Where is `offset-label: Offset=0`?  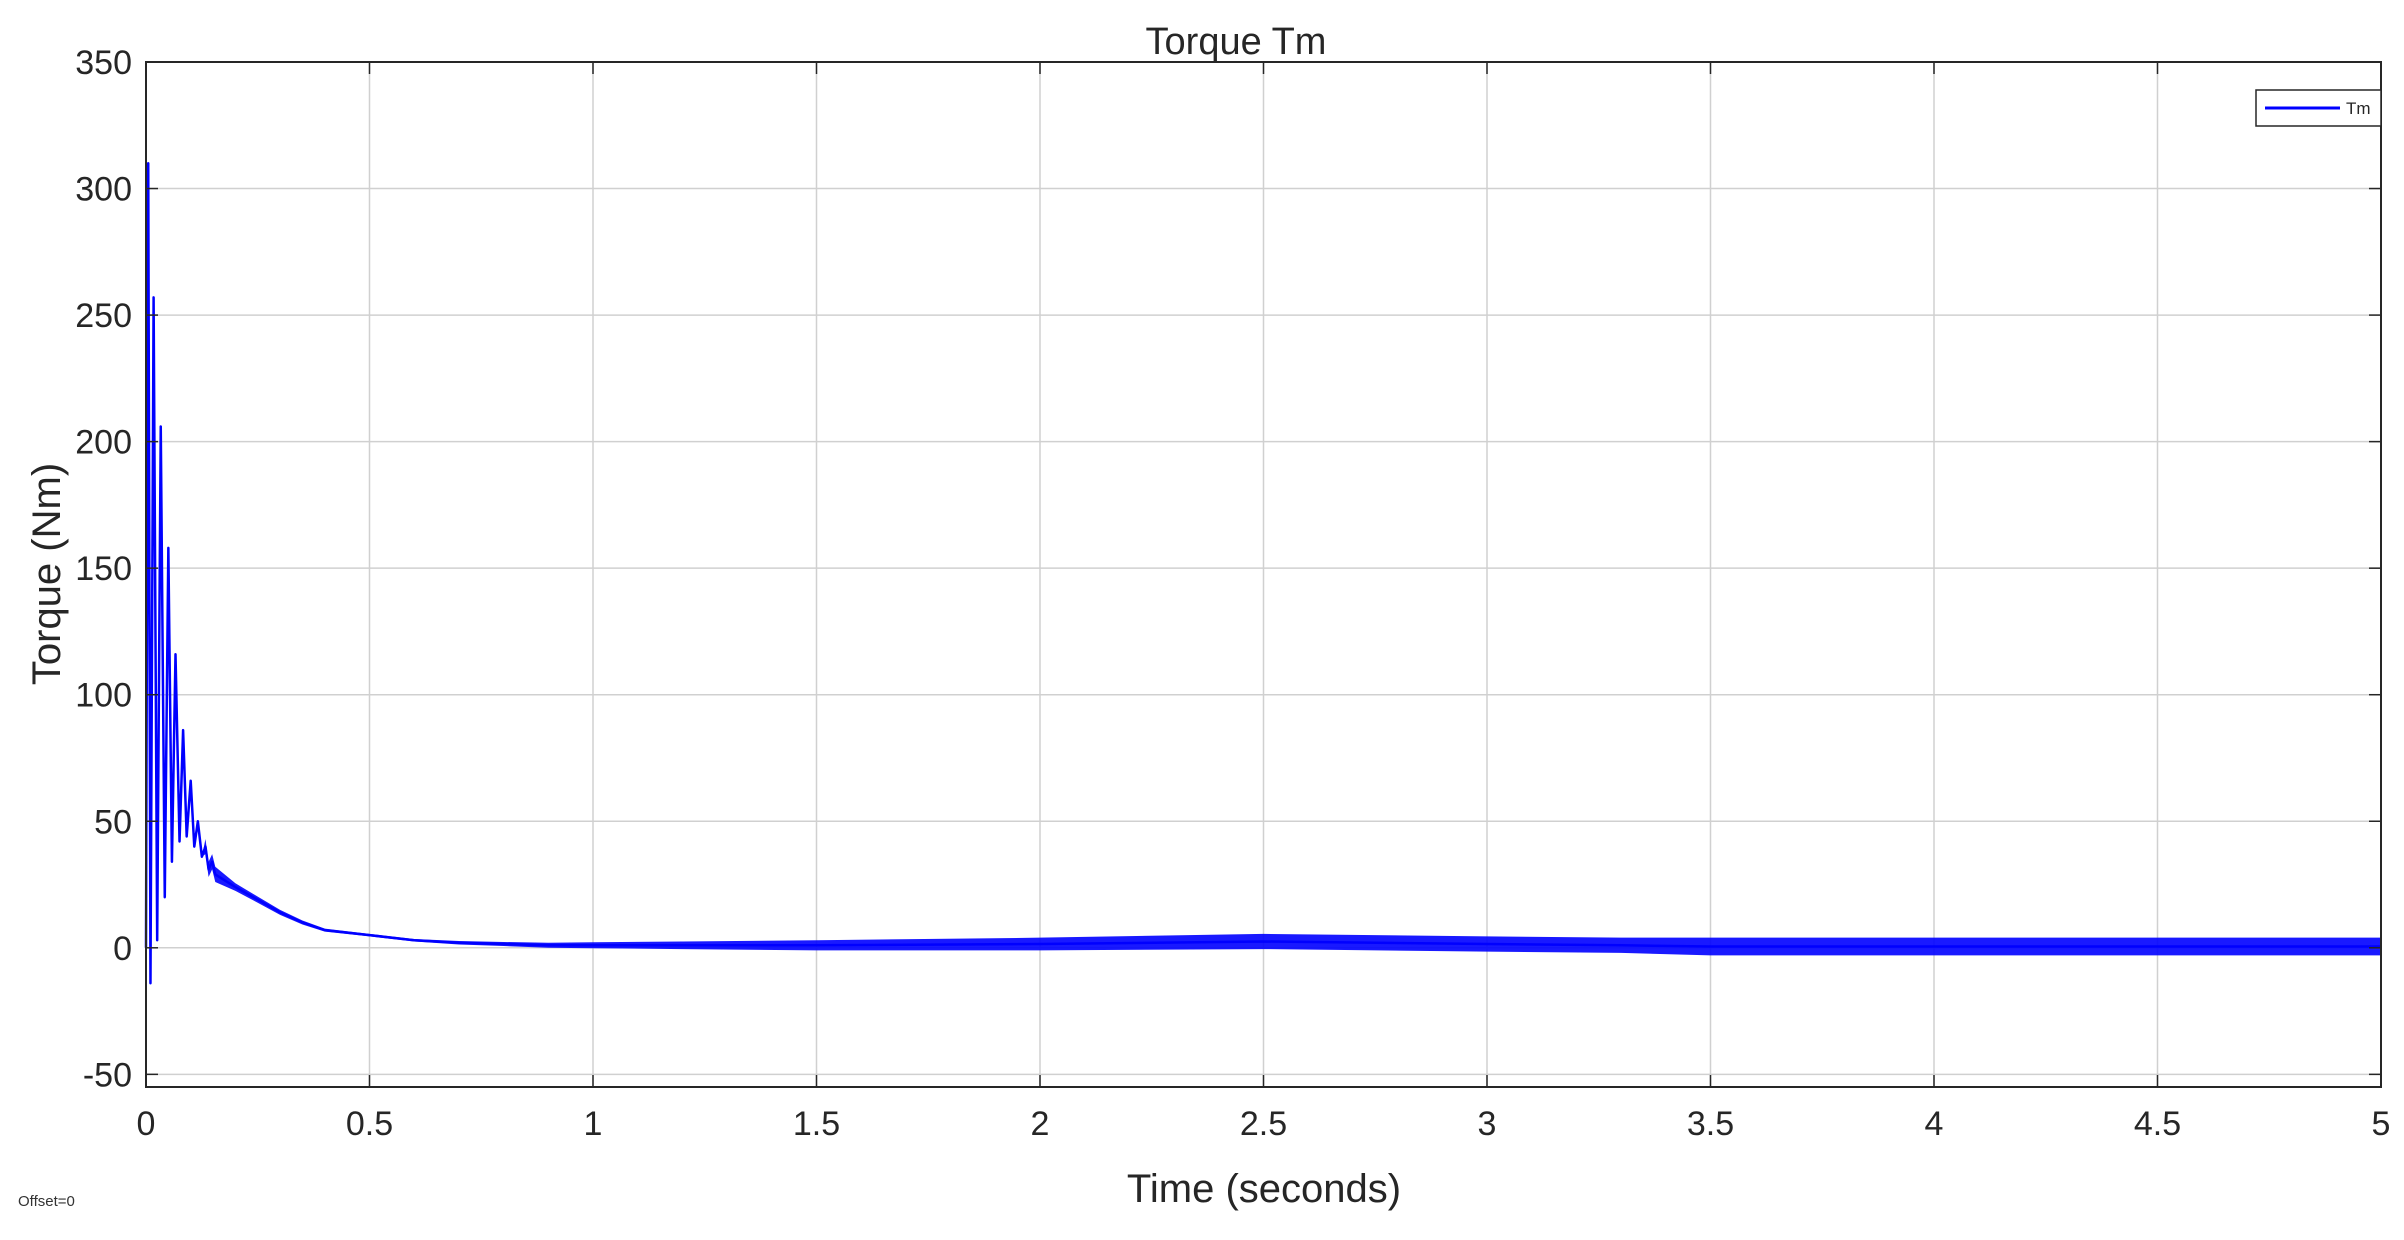
offset-label: Offset=0 is located at coordinates (46, 1201).